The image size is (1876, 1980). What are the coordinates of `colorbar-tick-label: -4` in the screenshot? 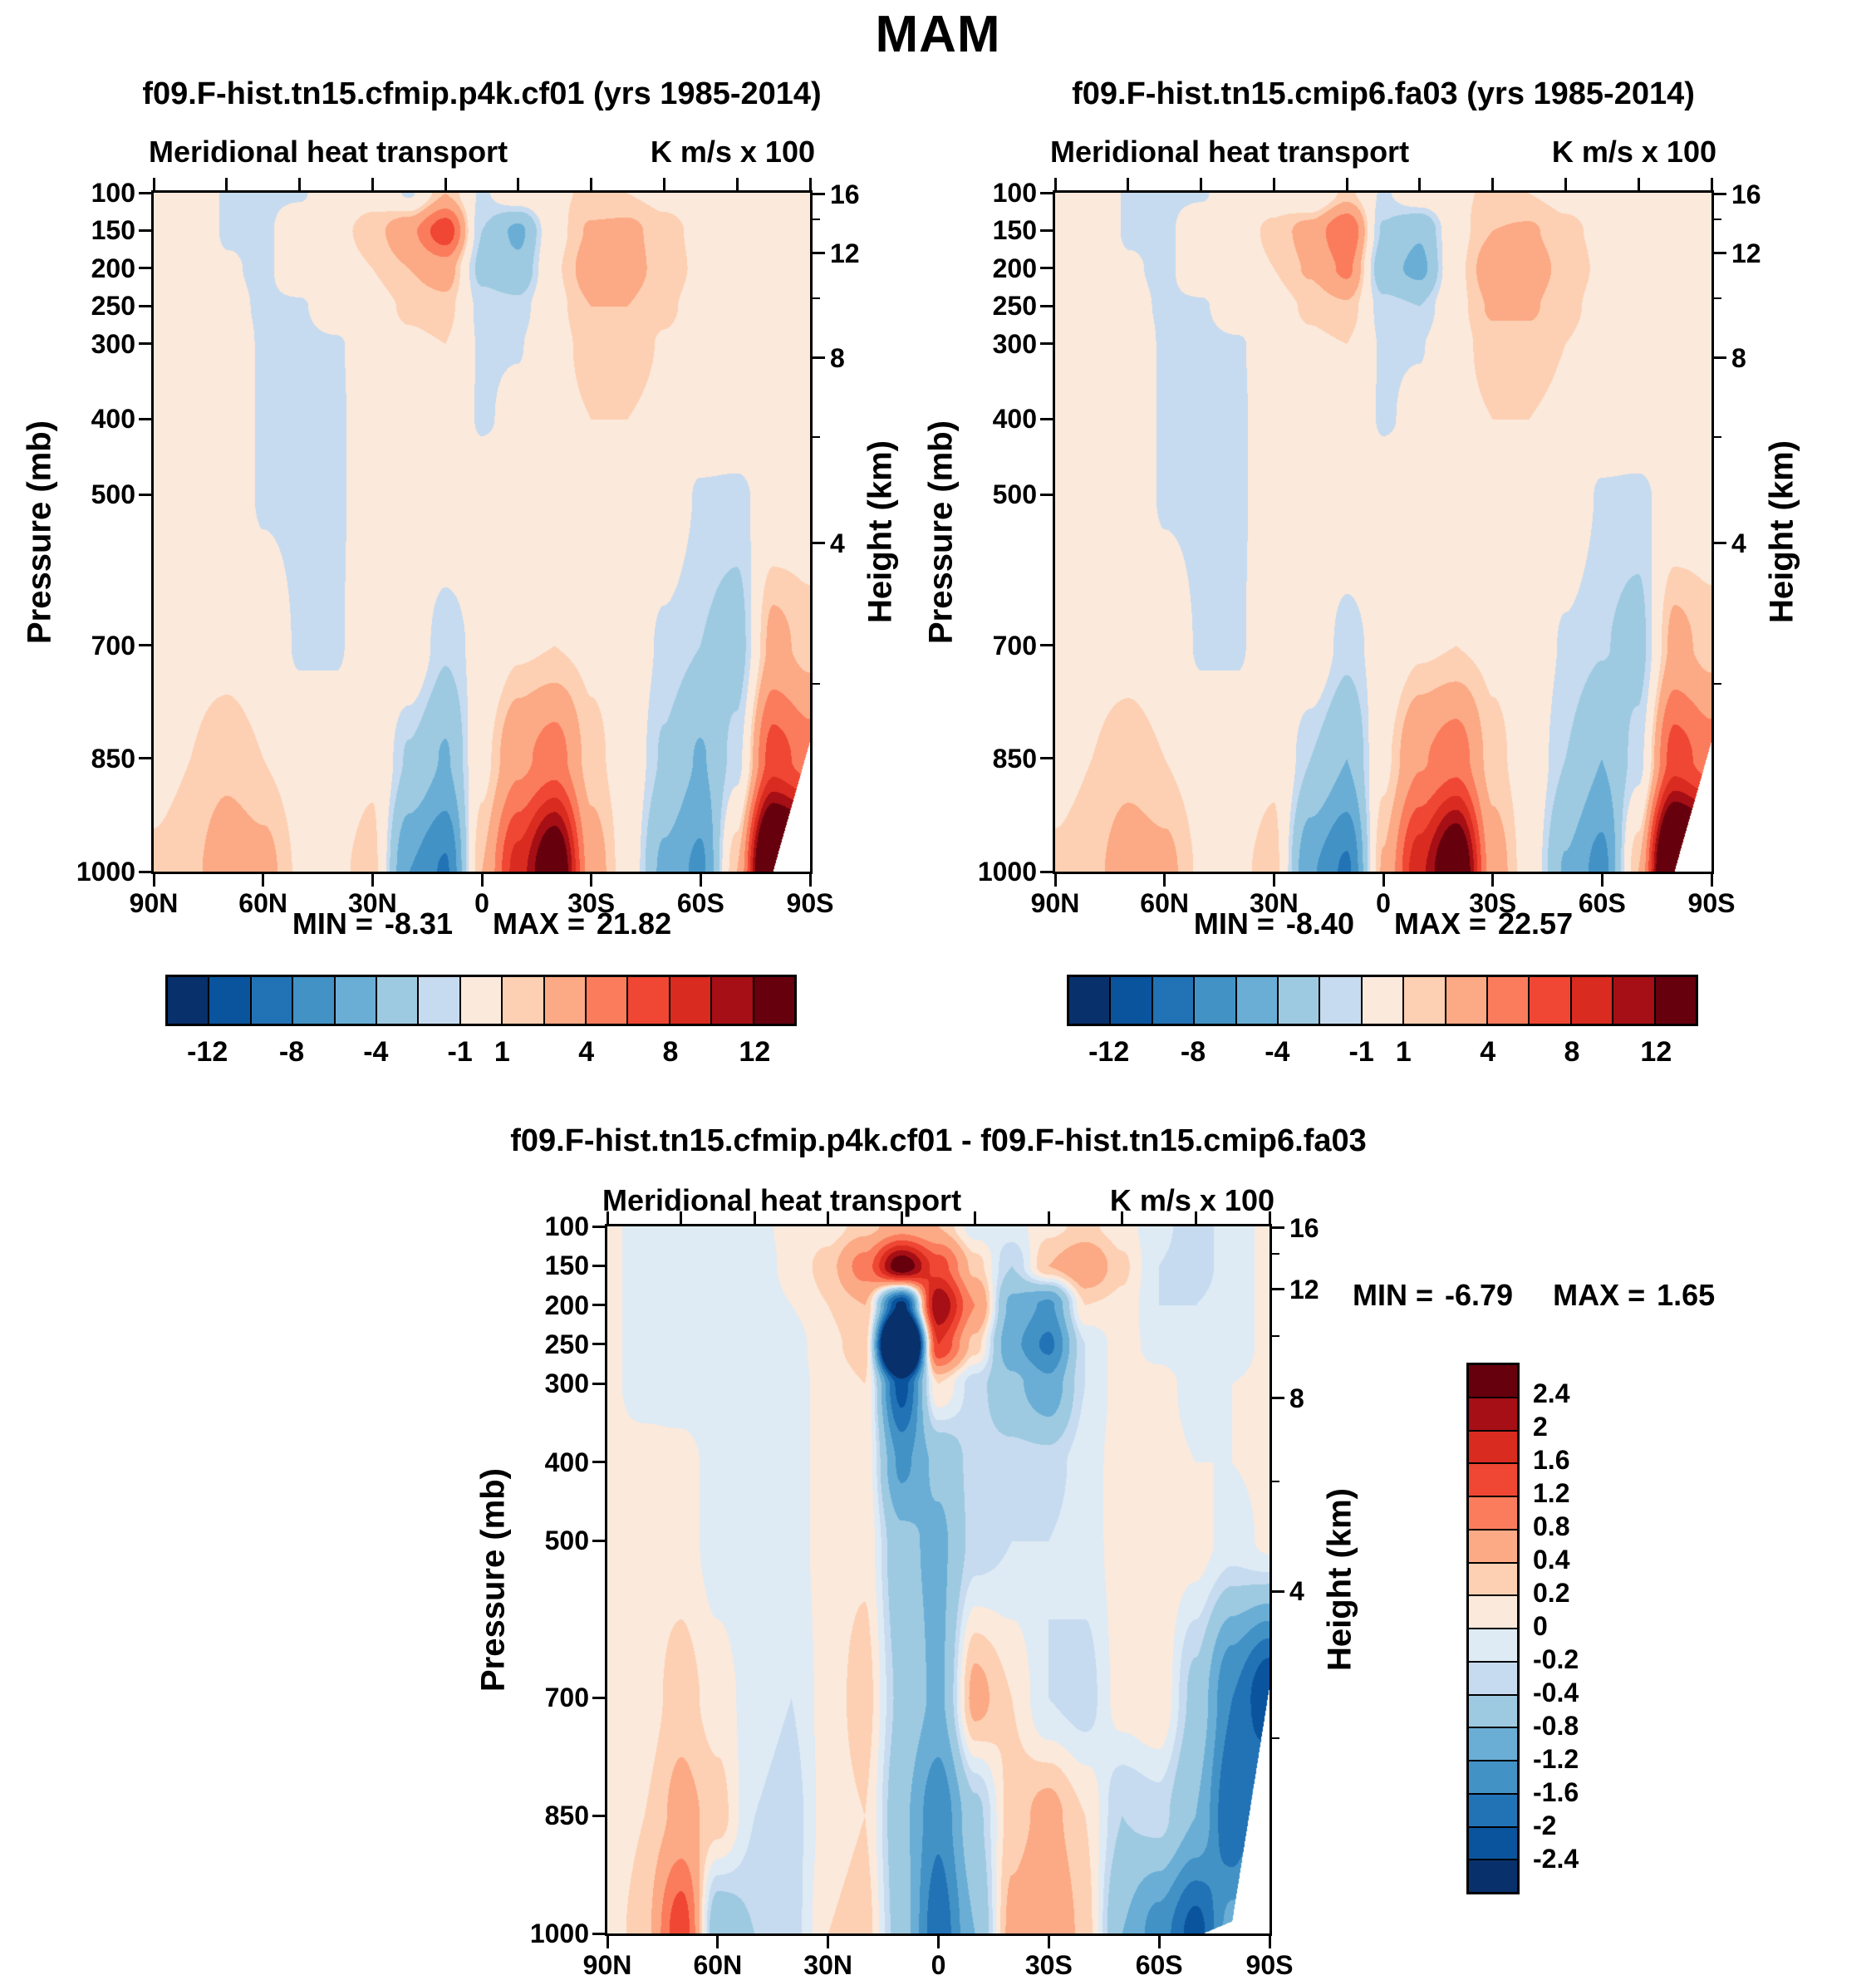 It's located at (376, 1052).